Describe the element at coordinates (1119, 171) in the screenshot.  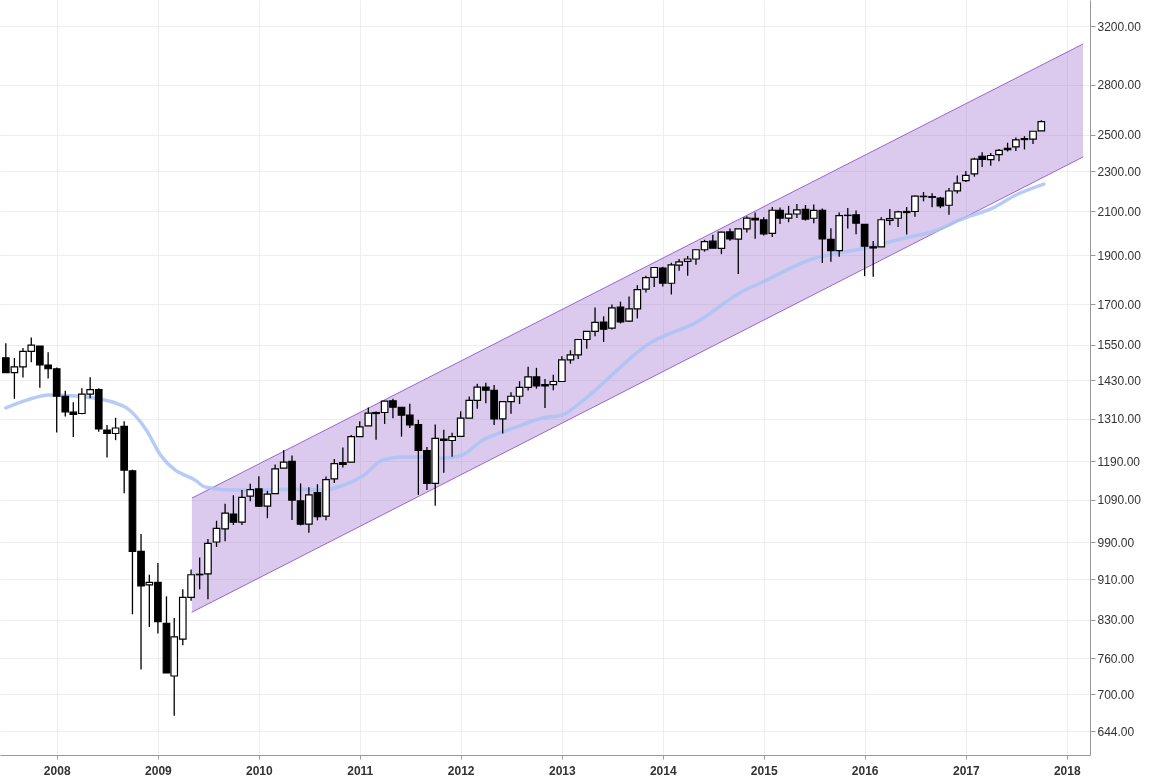
I see `y-tick-label: 2300.00` at that location.